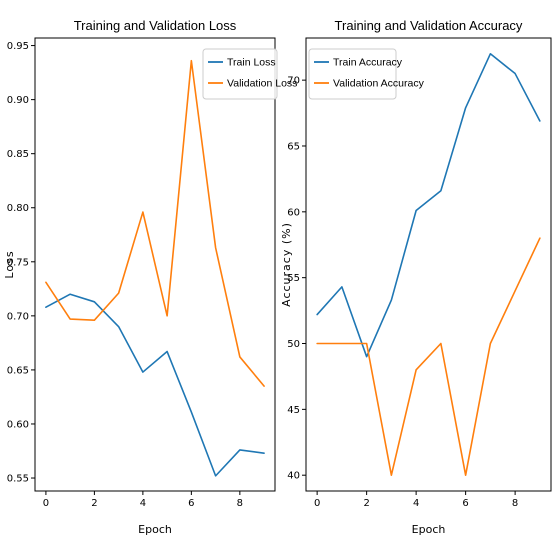  What do you see at coordinates (293, 476) in the screenshot?
I see `y-tick-label: 40` at bounding box center [293, 476].